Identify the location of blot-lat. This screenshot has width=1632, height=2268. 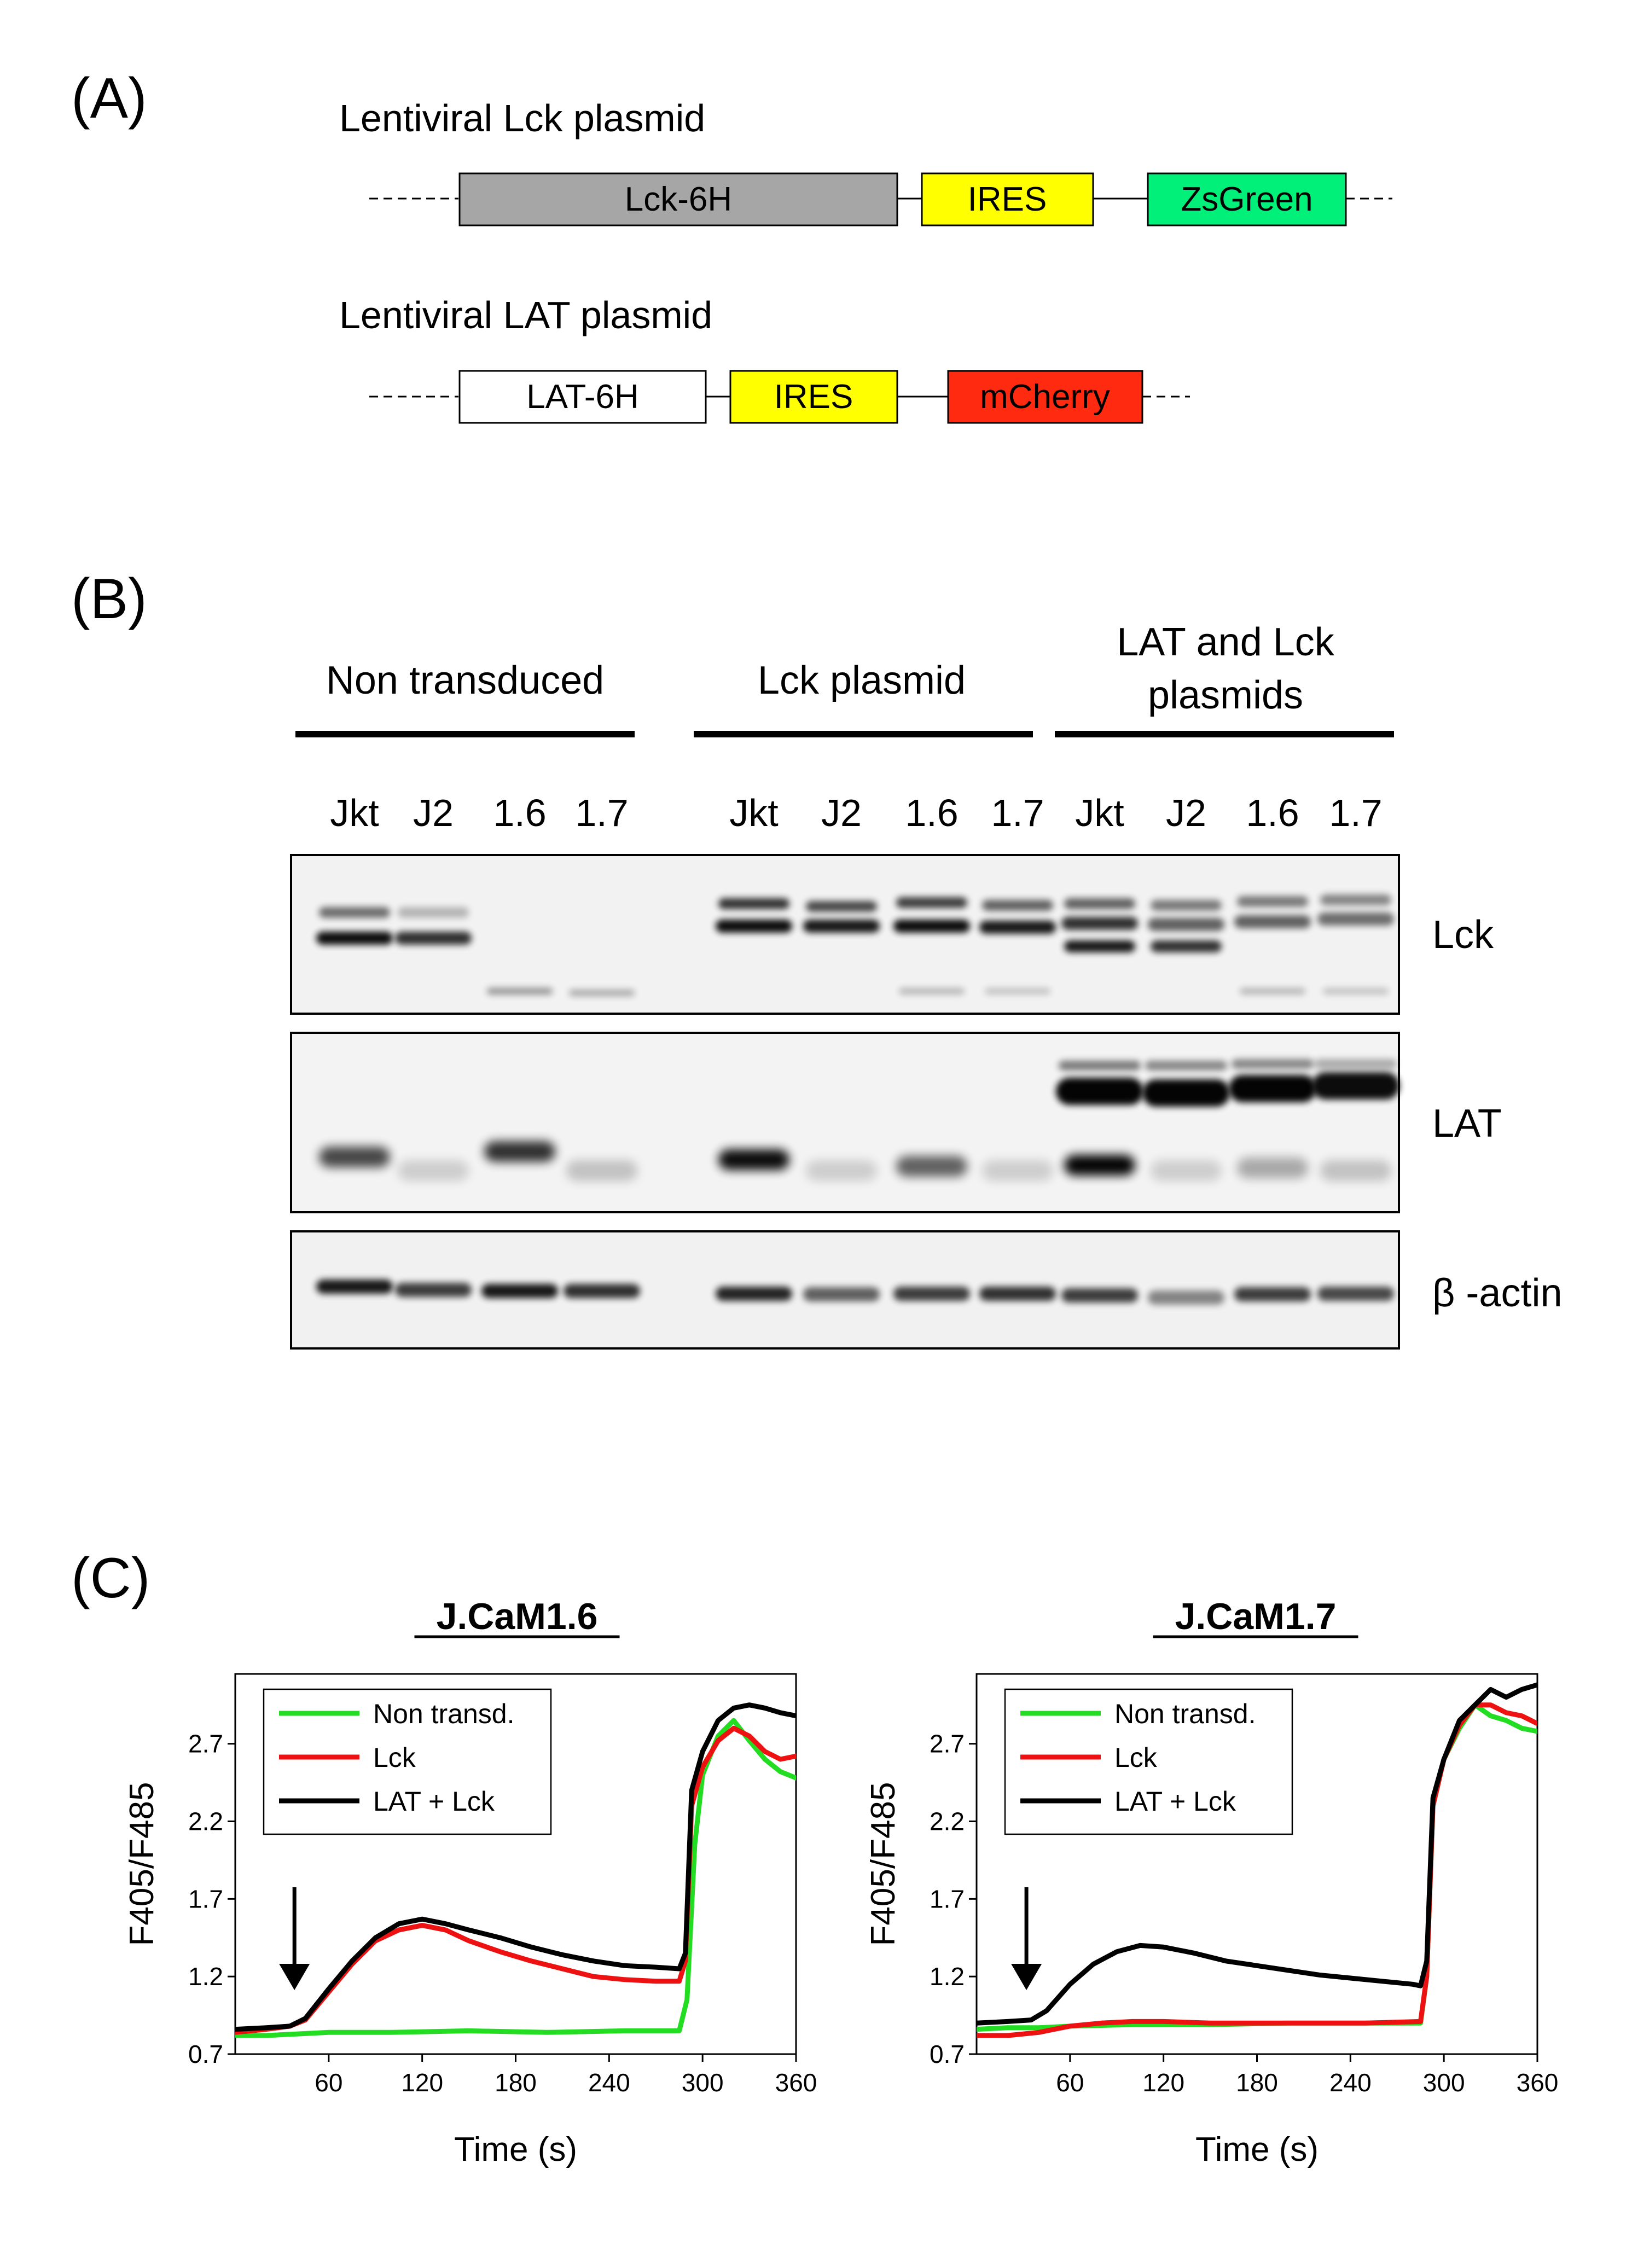
(845, 1123).